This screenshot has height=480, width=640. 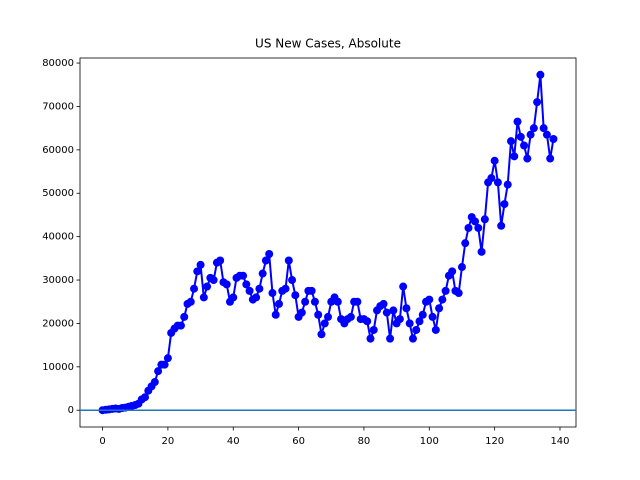 What do you see at coordinates (58, 367) in the screenshot?
I see `y-tick-label: 10000` at bounding box center [58, 367].